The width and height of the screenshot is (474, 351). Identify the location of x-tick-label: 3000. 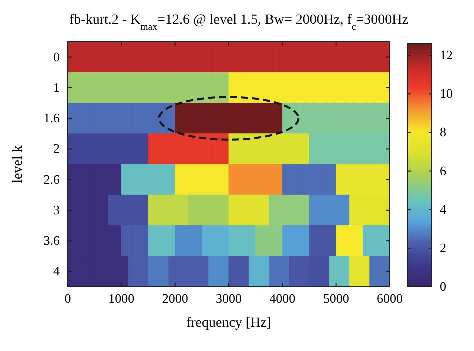
(229, 298).